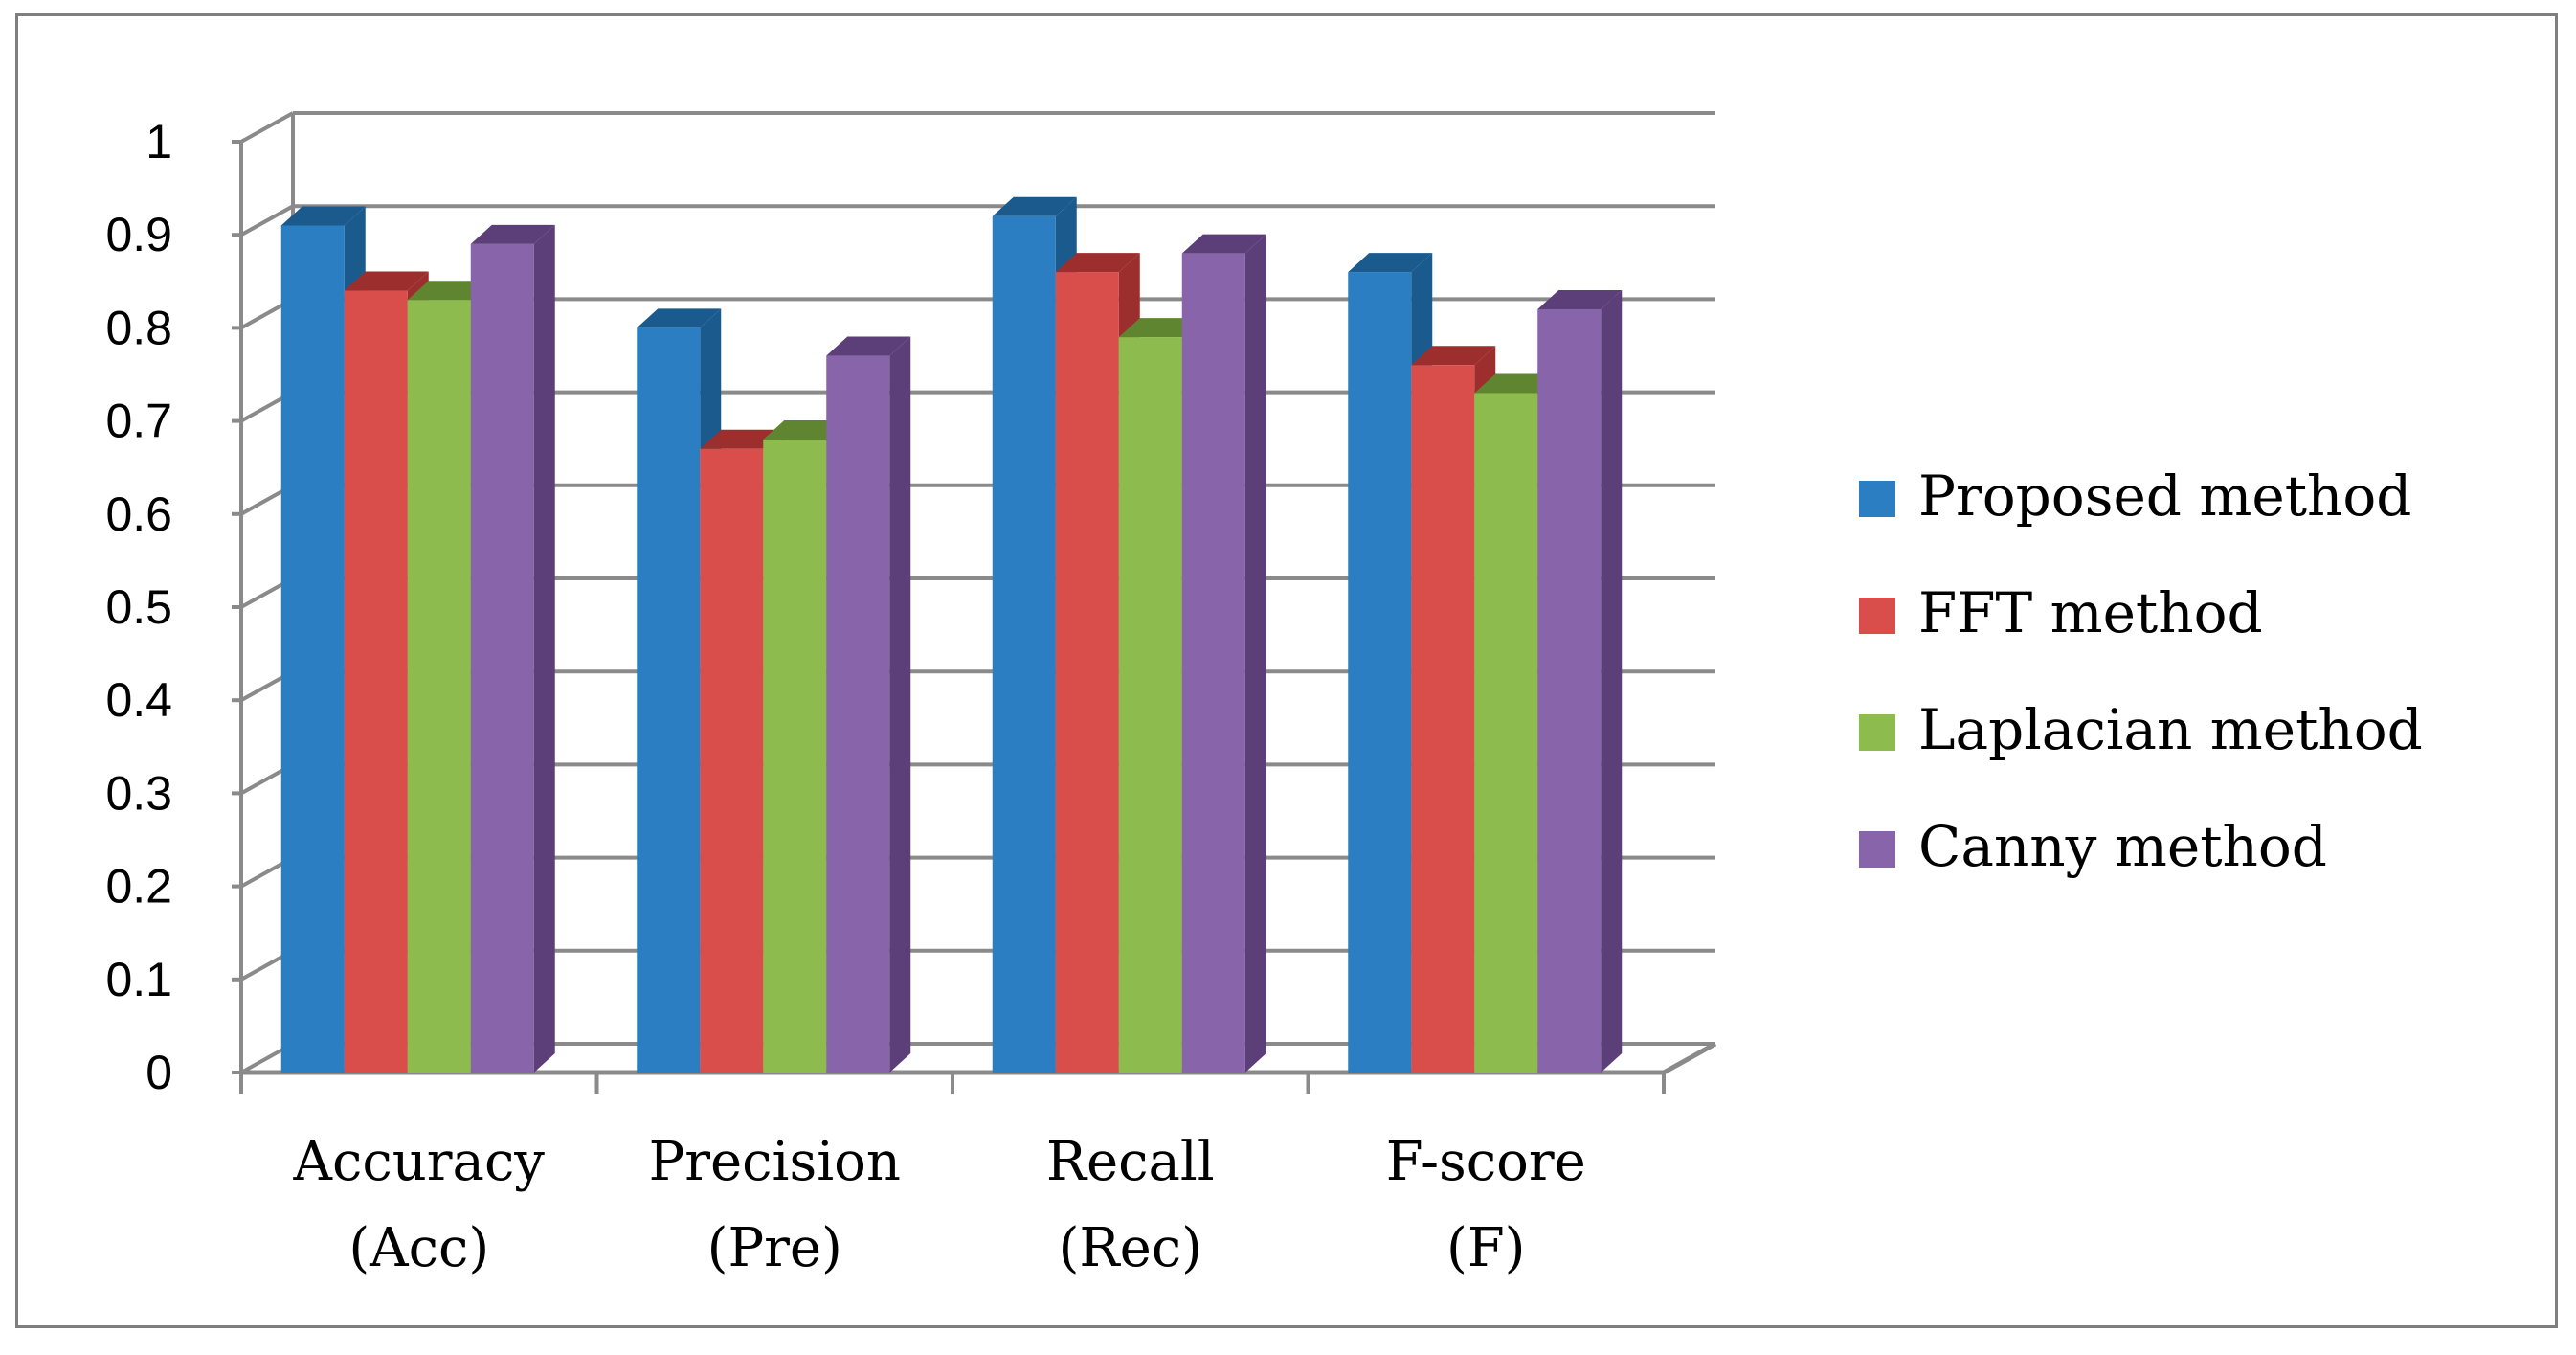  What do you see at coordinates (1130, 1248) in the screenshot?
I see `category-label-line2: (Rec)` at bounding box center [1130, 1248].